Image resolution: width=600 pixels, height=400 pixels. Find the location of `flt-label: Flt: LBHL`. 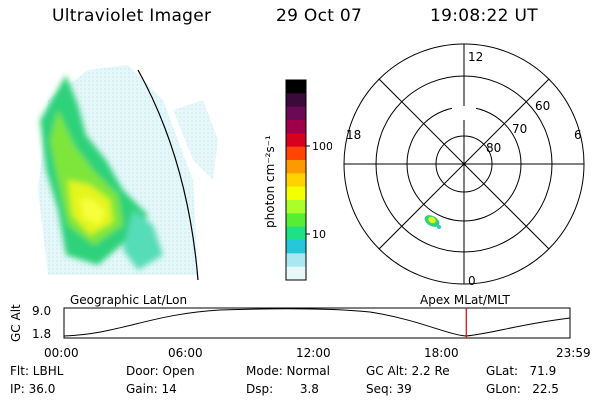

flt-label: Flt: LBHL is located at coordinates (37, 371).